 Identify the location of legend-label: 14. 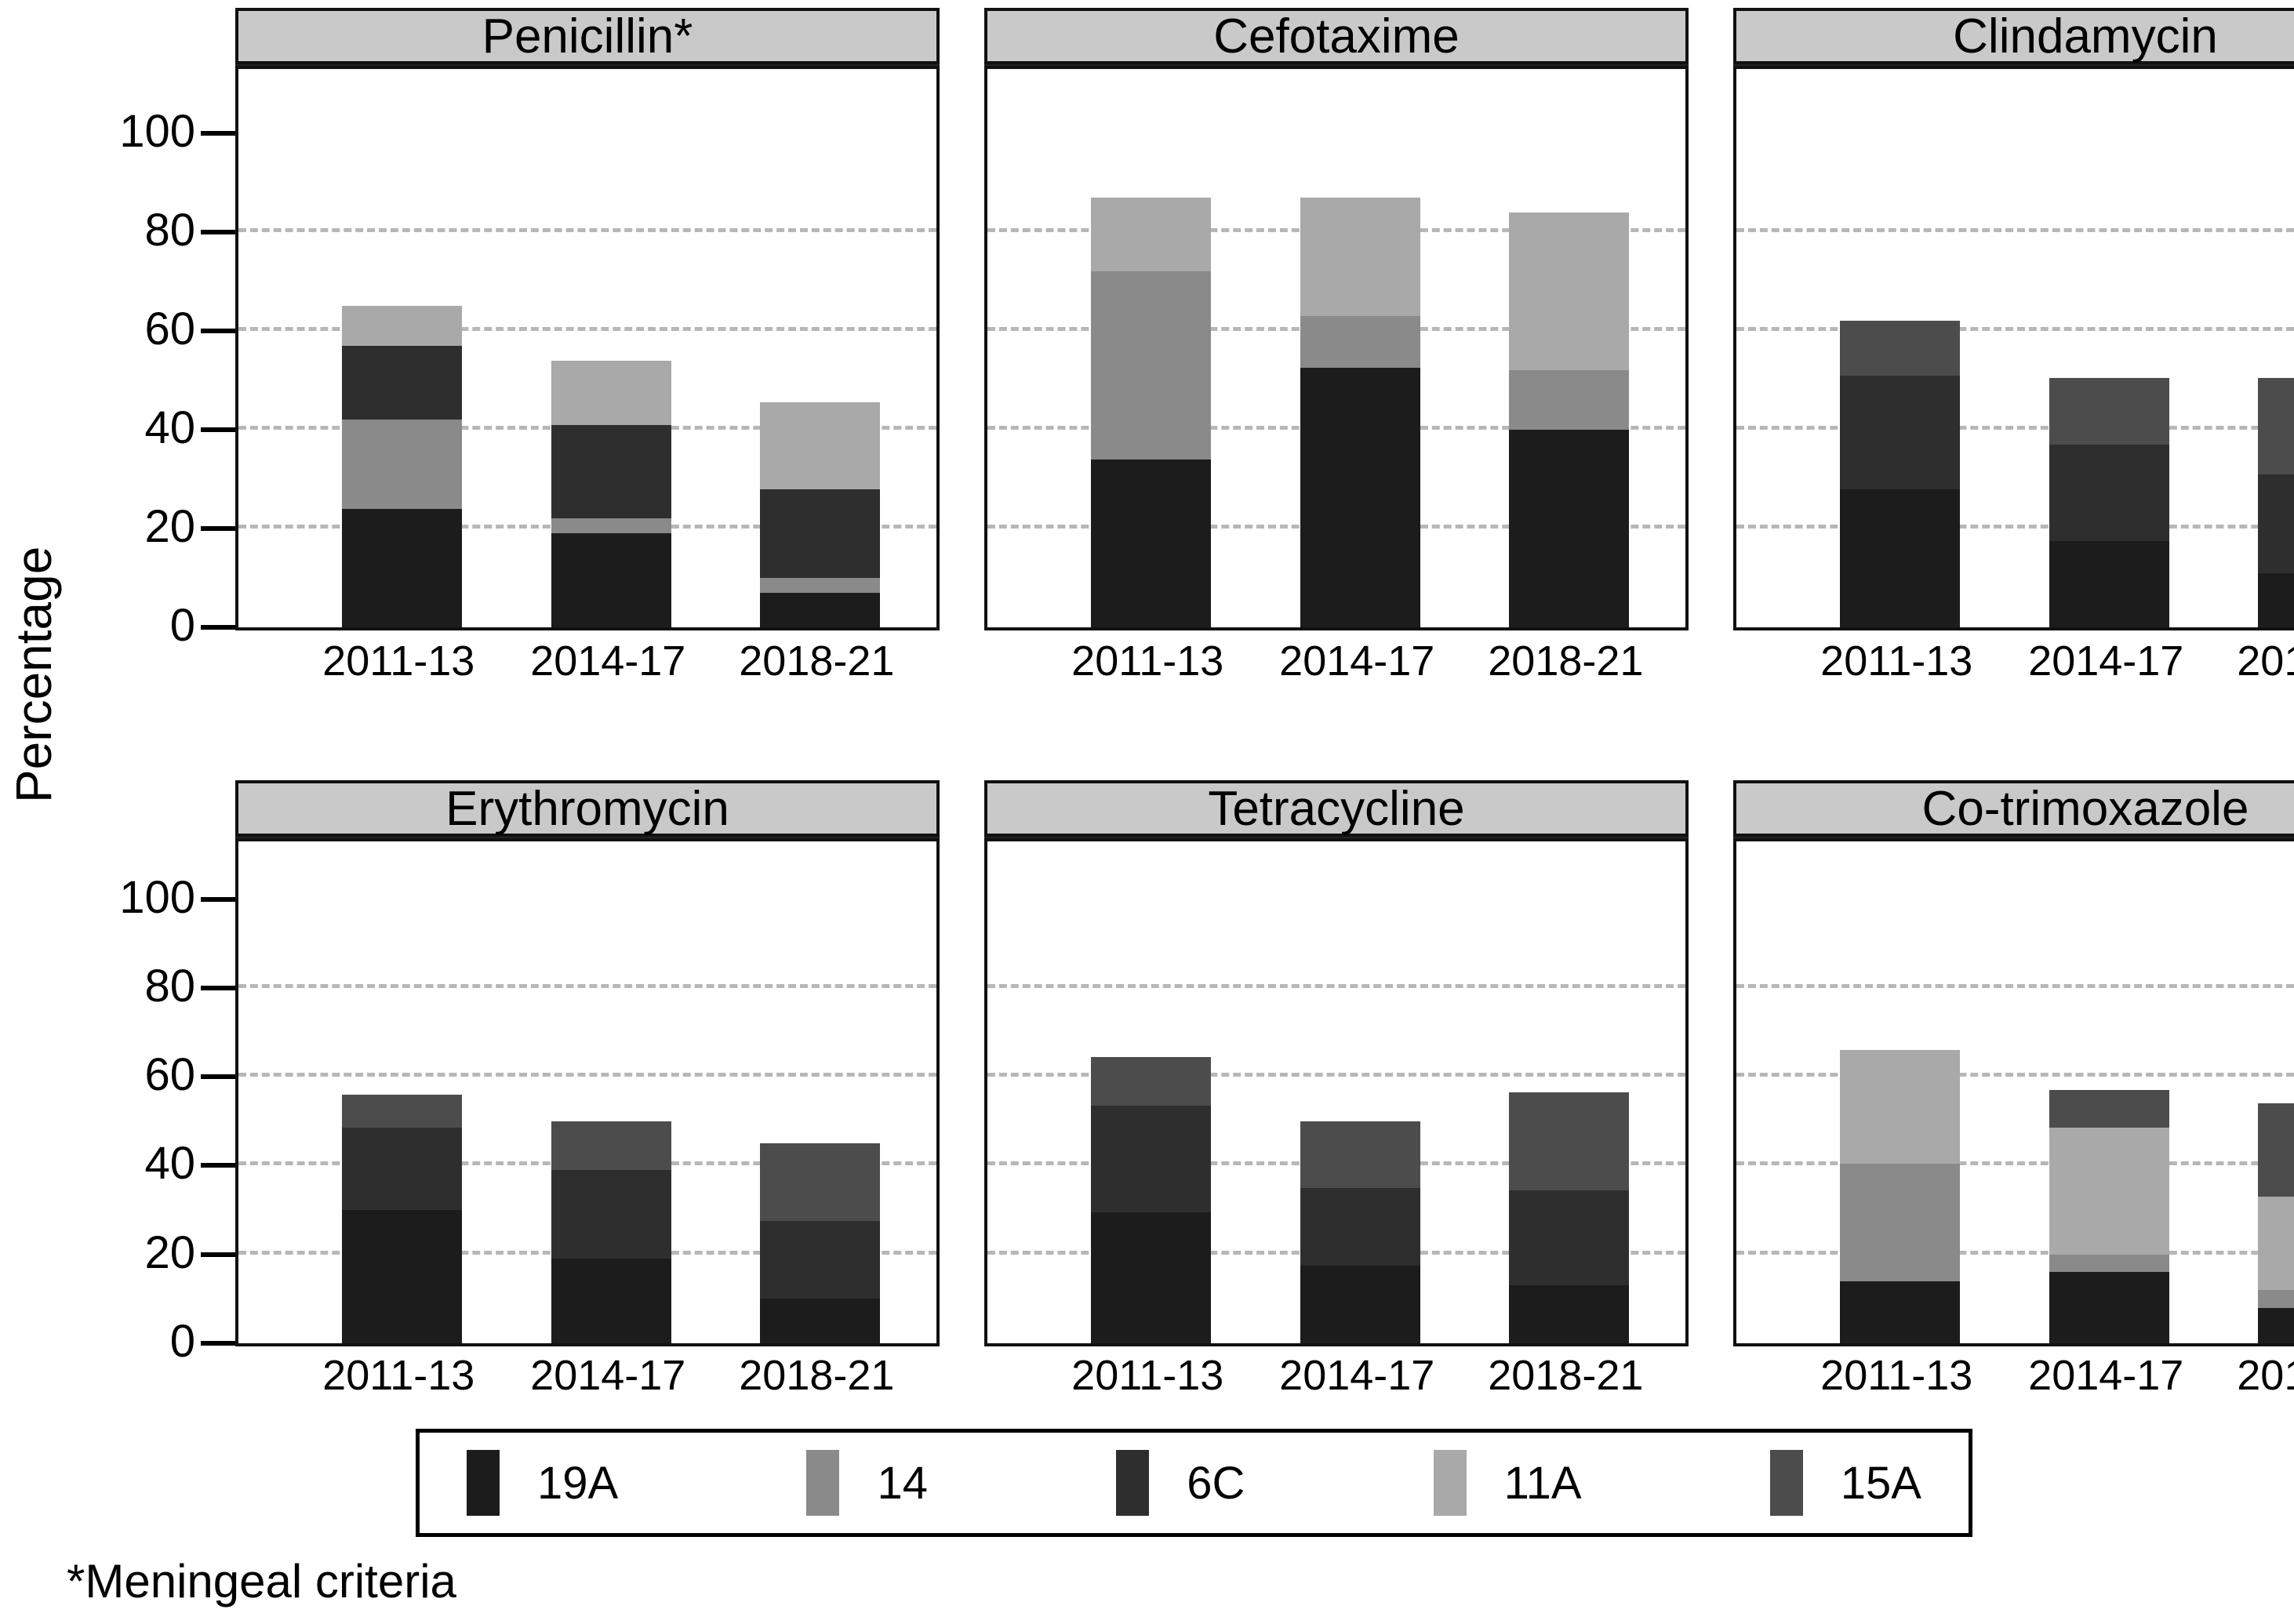
(902, 1483).